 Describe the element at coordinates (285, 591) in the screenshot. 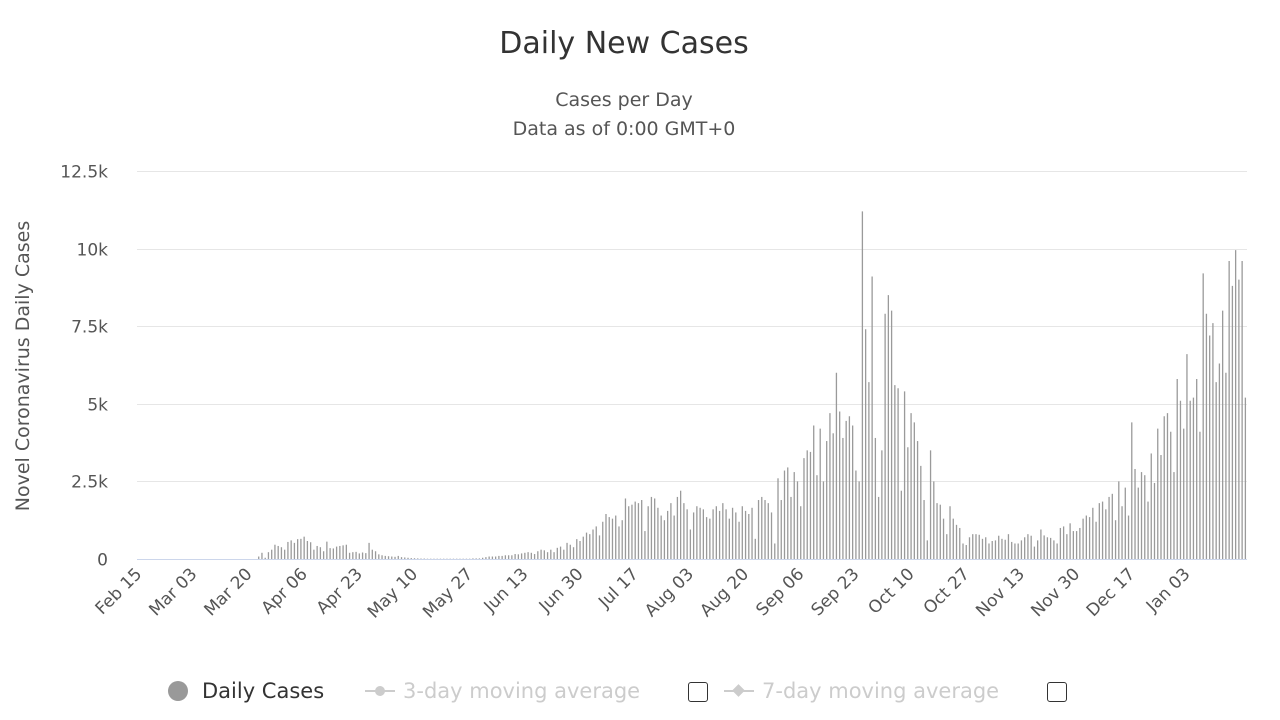

I see `x-tick-label: Apr 06` at that location.